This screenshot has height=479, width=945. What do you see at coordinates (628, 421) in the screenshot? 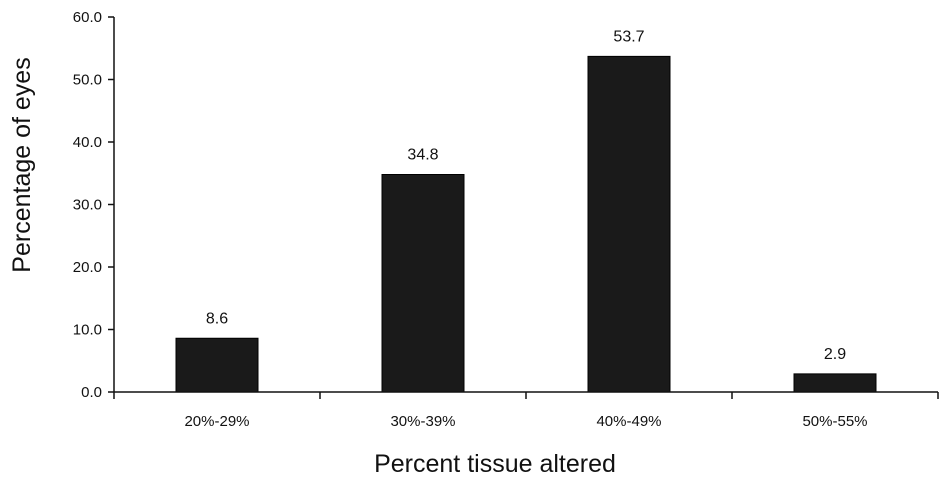
I see `x-tick-label: 40%-49%` at bounding box center [628, 421].